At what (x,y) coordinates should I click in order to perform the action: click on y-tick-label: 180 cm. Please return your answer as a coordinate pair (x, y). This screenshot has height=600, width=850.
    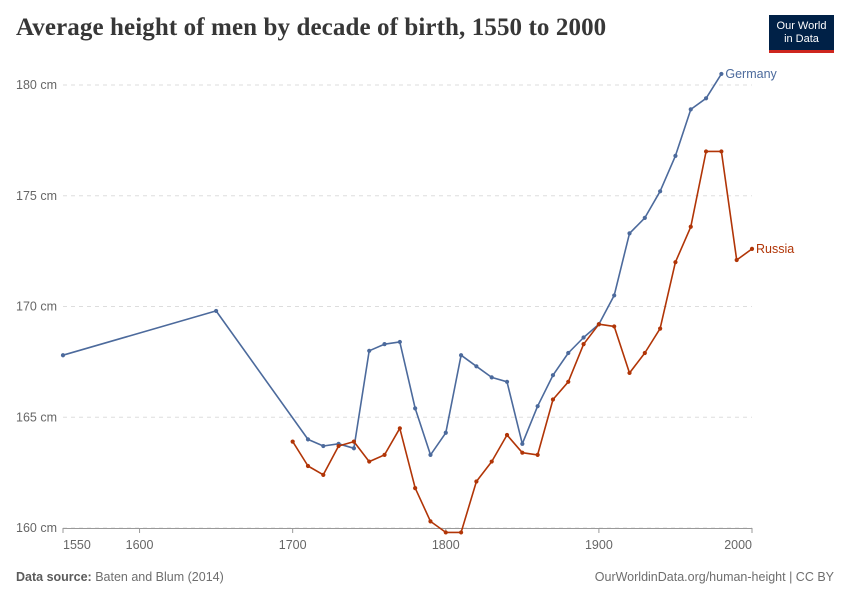
    Looking at the image, I should click on (36, 85).